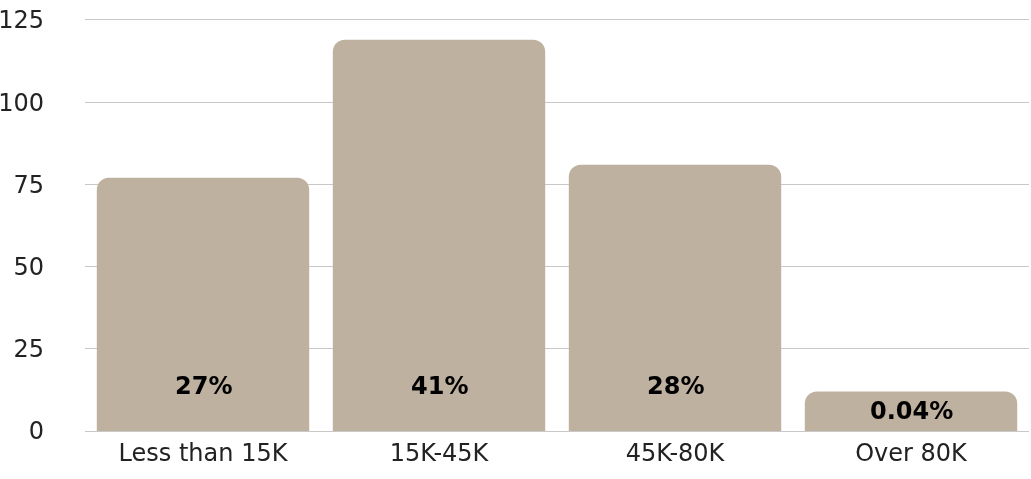 This screenshot has width=1031, height=479. Describe the element at coordinates (439, 452) in the screenshot. I see `x-tick-label: 15K-45K` at that location.